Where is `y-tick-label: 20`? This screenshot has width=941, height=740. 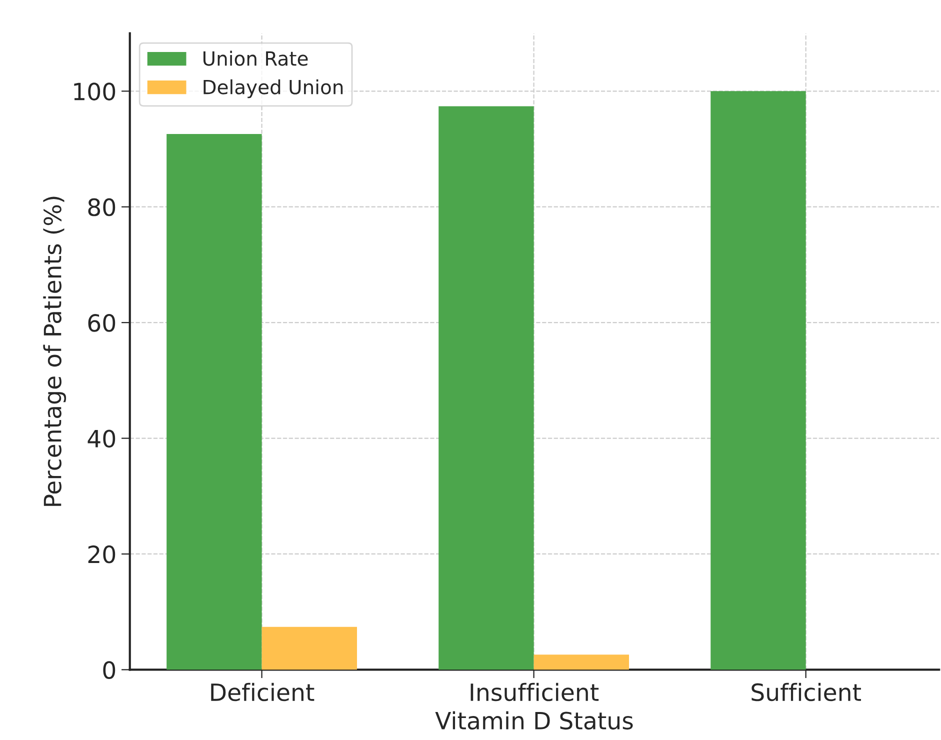
y-tick-label: 20 is located at coordinates (102, 554).